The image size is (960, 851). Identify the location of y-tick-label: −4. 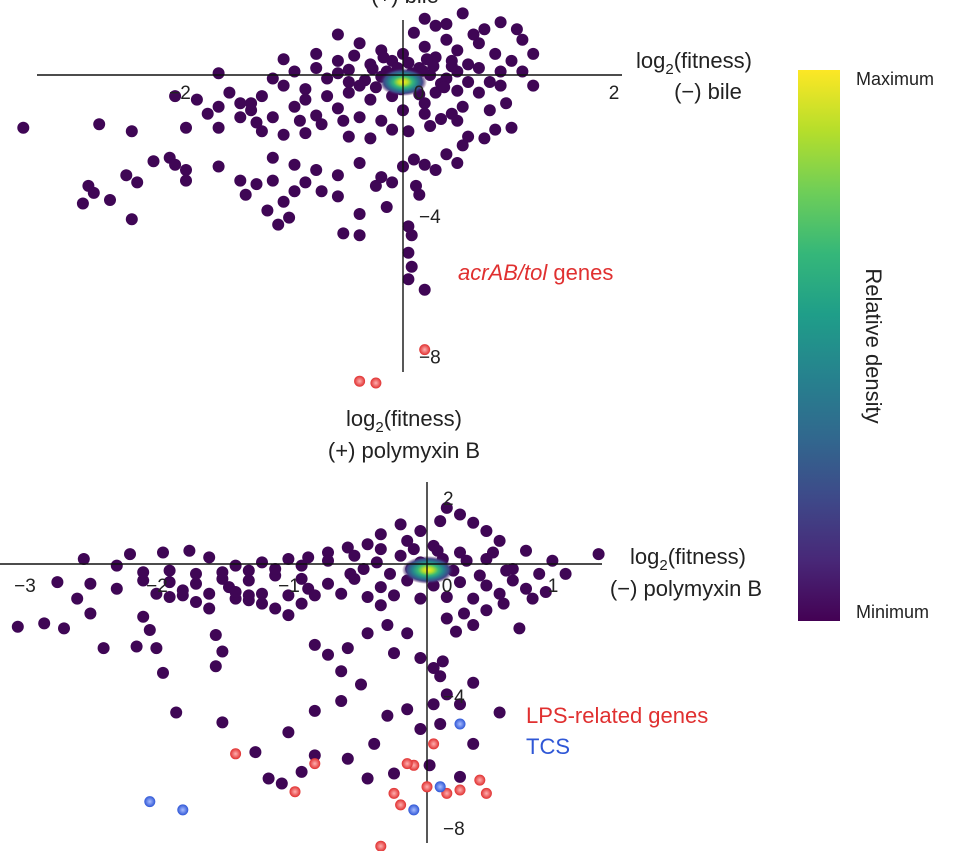
(454, 697).